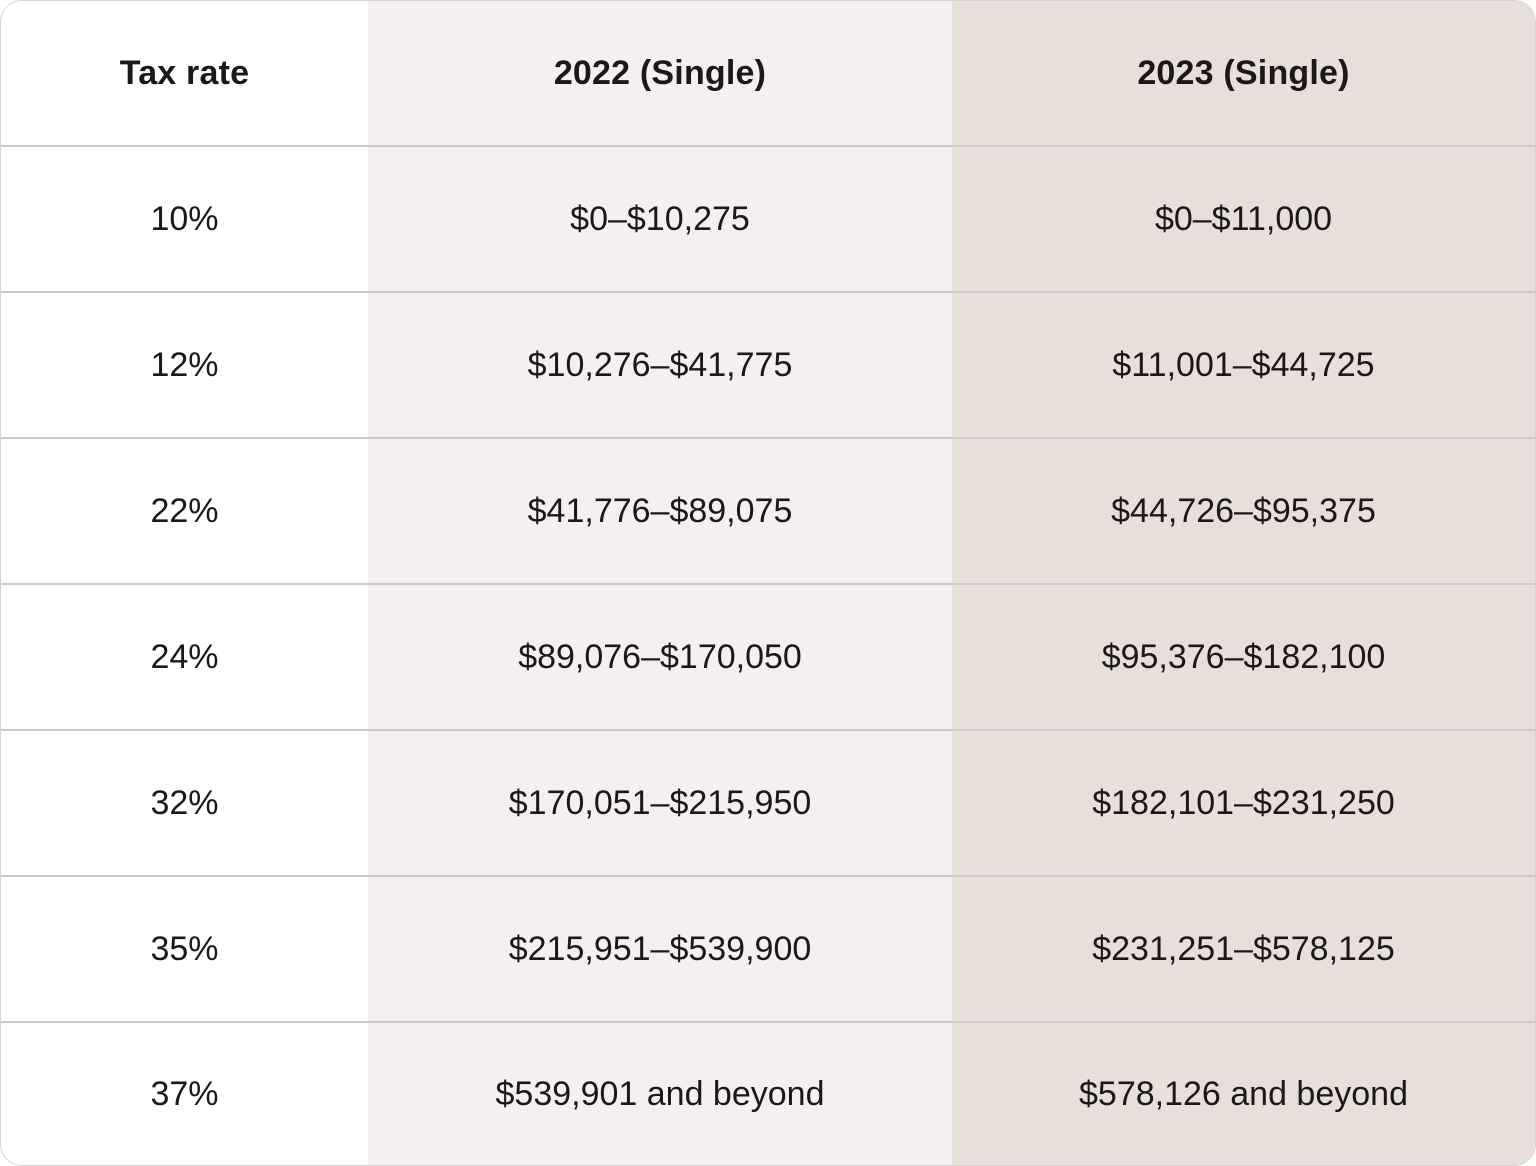 This screenshot has height=1166, width=1536. Describe the element at coordinates (660, 219) in the screenshot. I see `bracket-2022-cell: $0–$10,275` at that location.